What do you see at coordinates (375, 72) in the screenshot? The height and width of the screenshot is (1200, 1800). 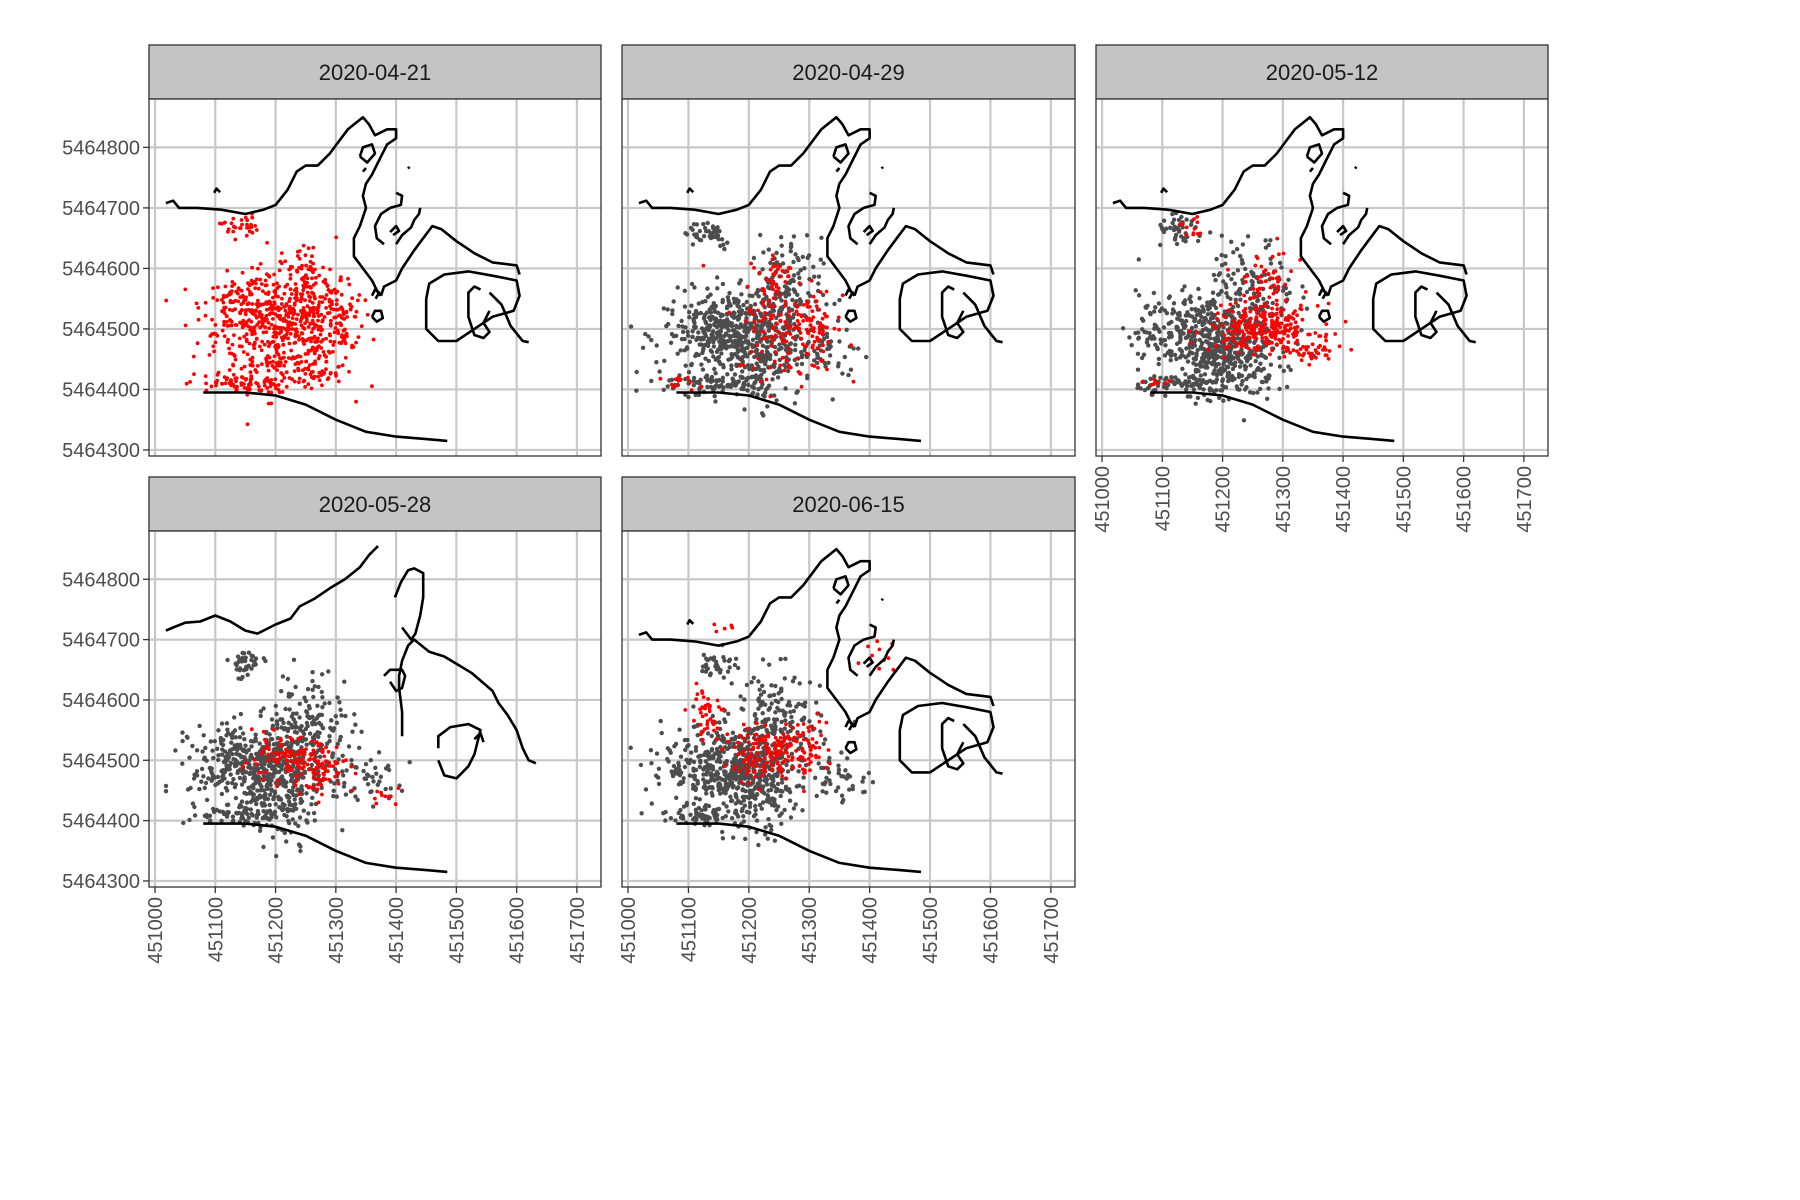 I see `facet-strip-label: 2020-04-21` at bounding box center [375, 72].